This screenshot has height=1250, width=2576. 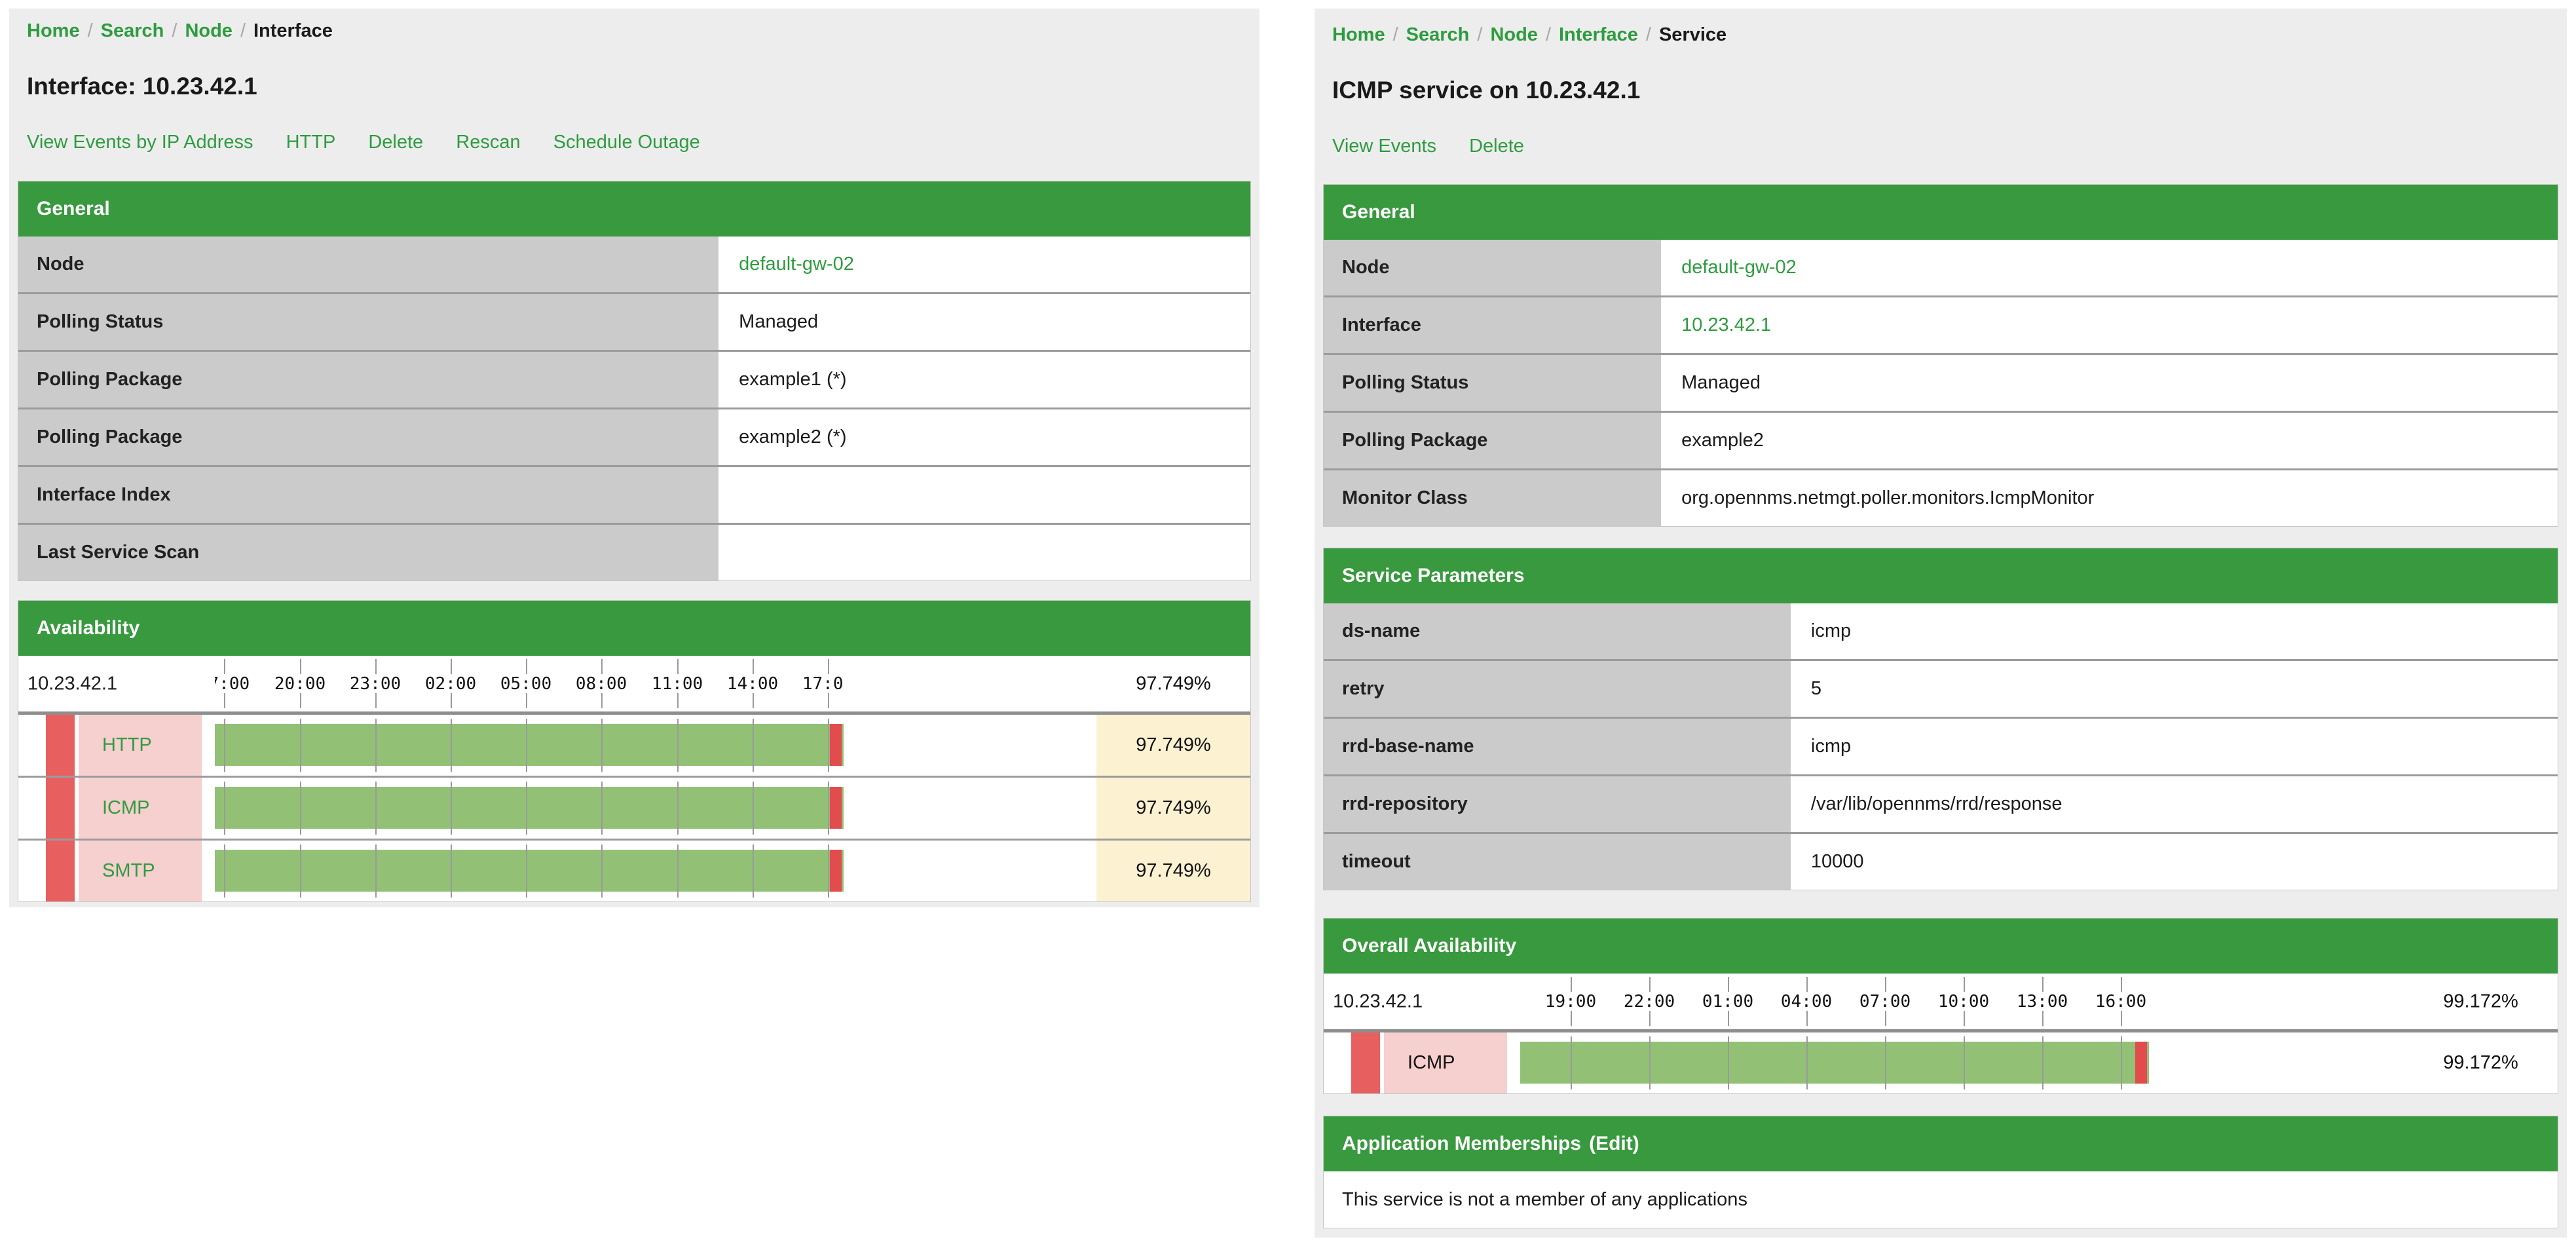 What do you see at coordinates (752, 683) in the screenshot?
I see `axis-tick-label: 14:00` at bounding box center [752, 683].